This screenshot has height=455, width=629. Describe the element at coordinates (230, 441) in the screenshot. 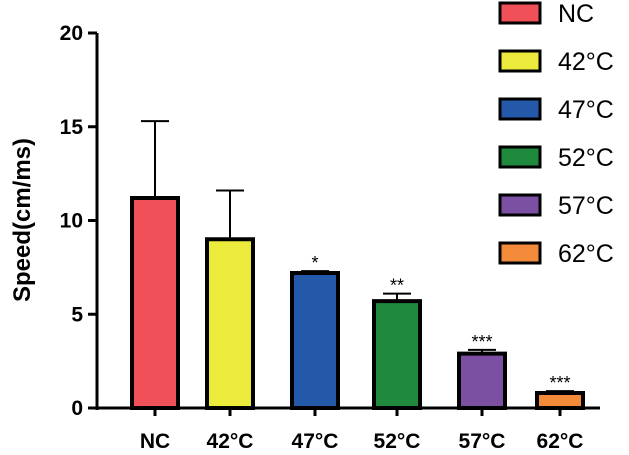

I see `x-tick-label: 42°C` at that location.